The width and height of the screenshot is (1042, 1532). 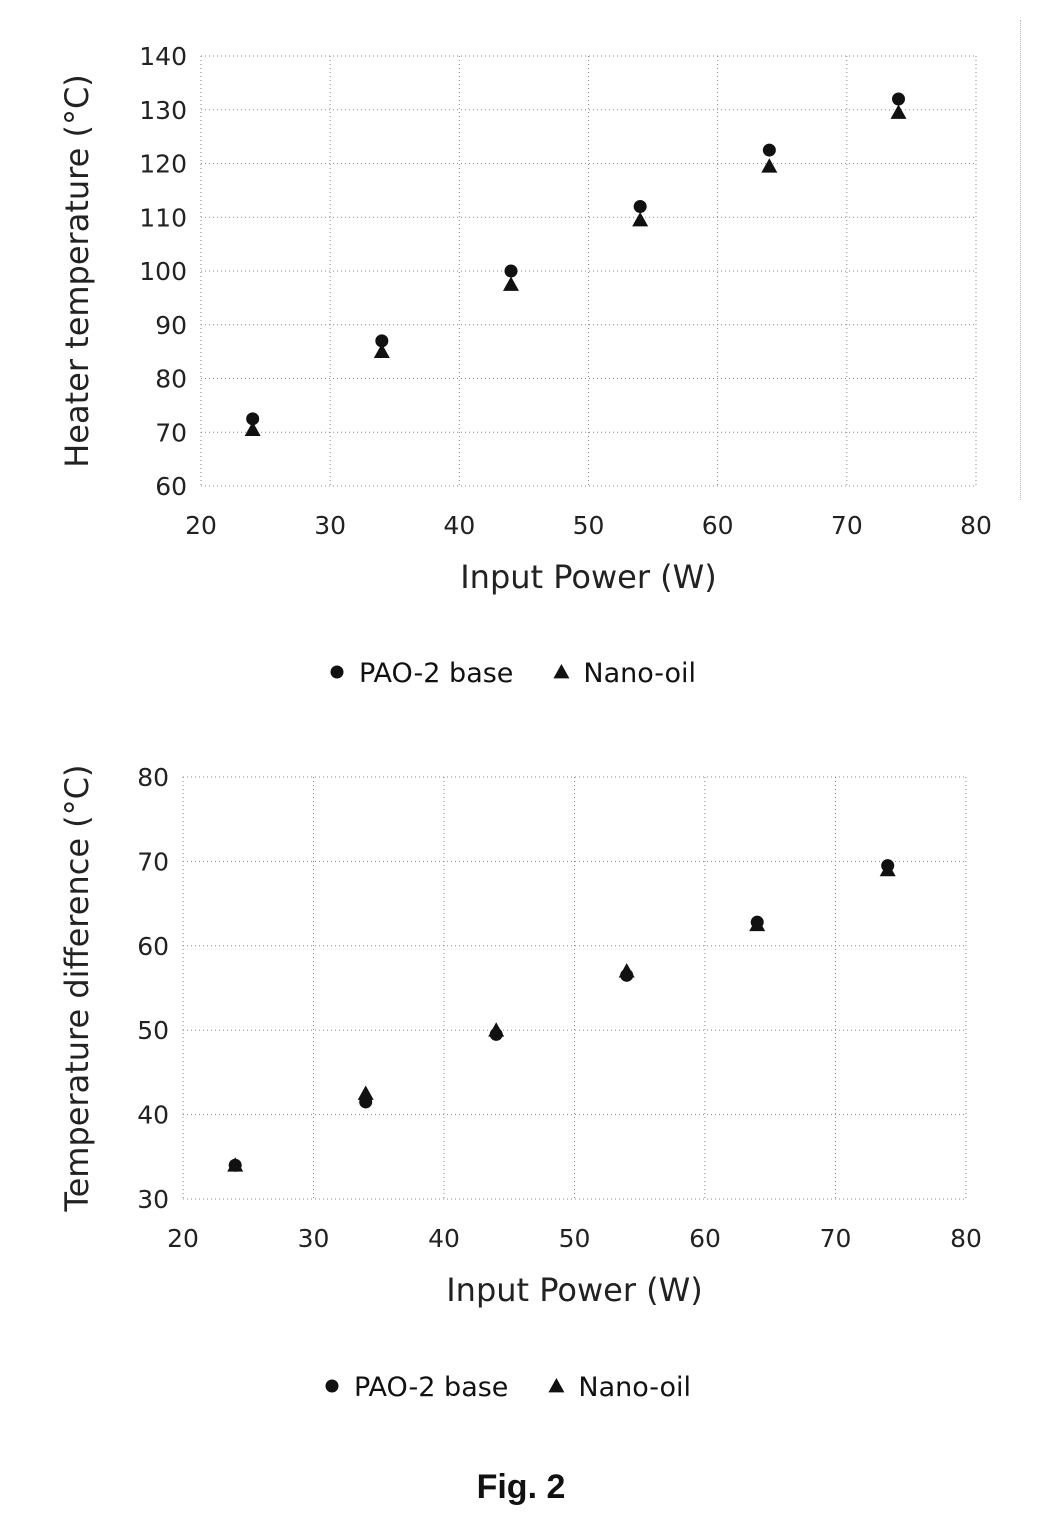 What do you see at coordinates (163, 164) in the screenshot?
I see `y-tick-label: 120` at bounding box center [163, 164].